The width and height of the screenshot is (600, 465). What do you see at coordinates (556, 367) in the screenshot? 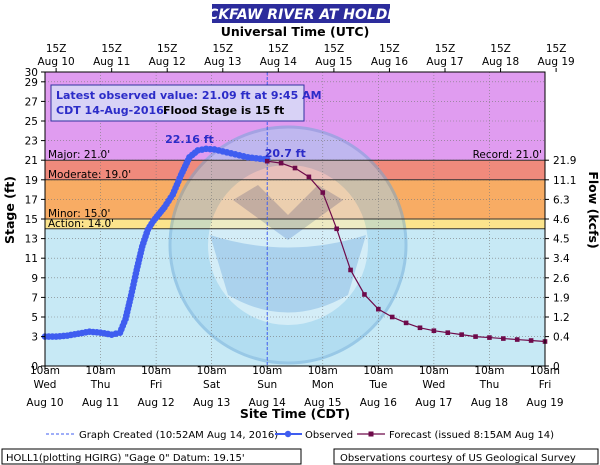
I see `y-tick-label-right: 0` at bounding box center [556, 367].